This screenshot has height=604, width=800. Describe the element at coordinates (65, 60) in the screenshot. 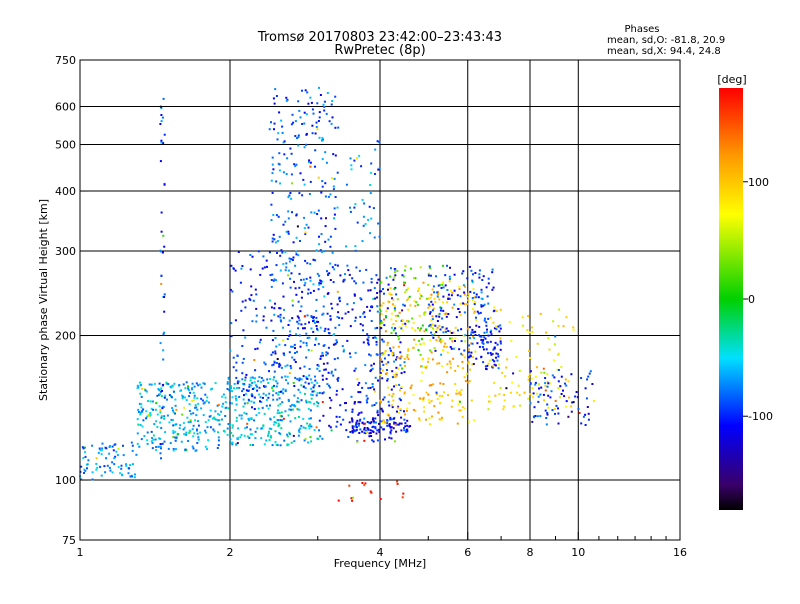

I see `y-tick-label: 750` at that location.